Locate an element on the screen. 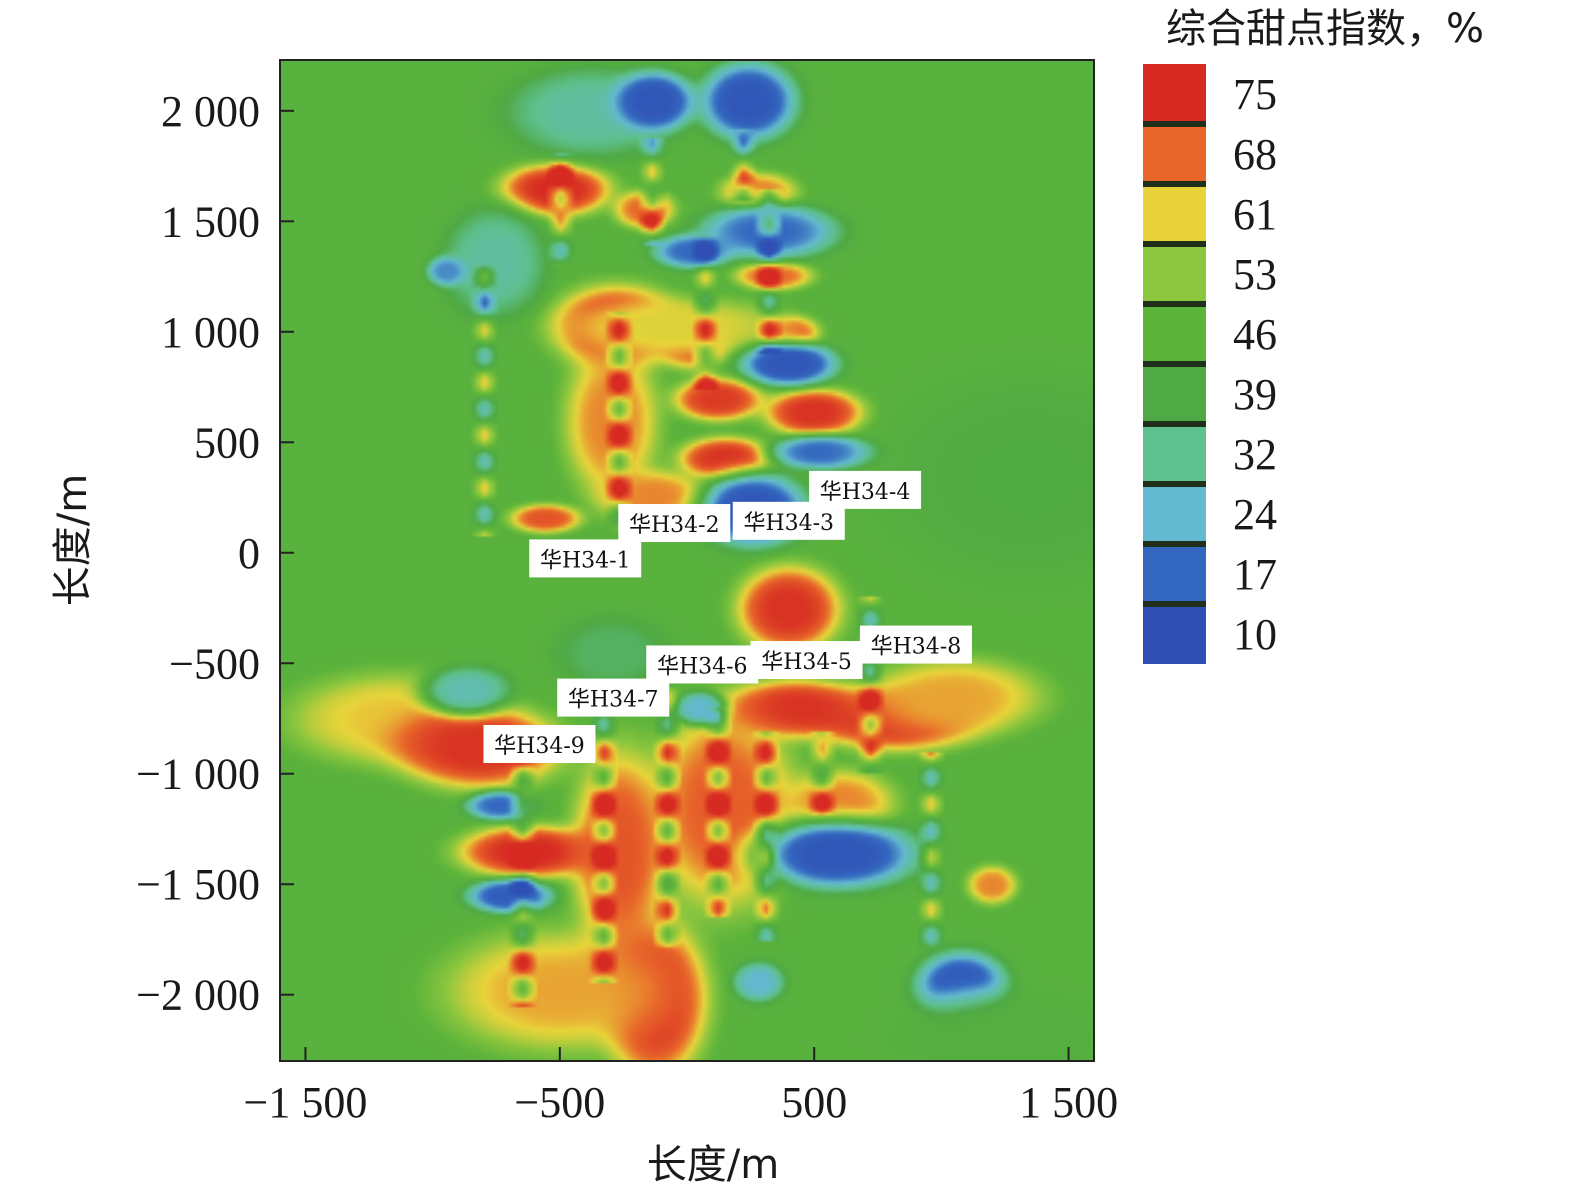 Image resolution: width=1575 pixels, height=1200 pixels. colorbar-tick-label: 68 is located at coordinates (1255, 154).